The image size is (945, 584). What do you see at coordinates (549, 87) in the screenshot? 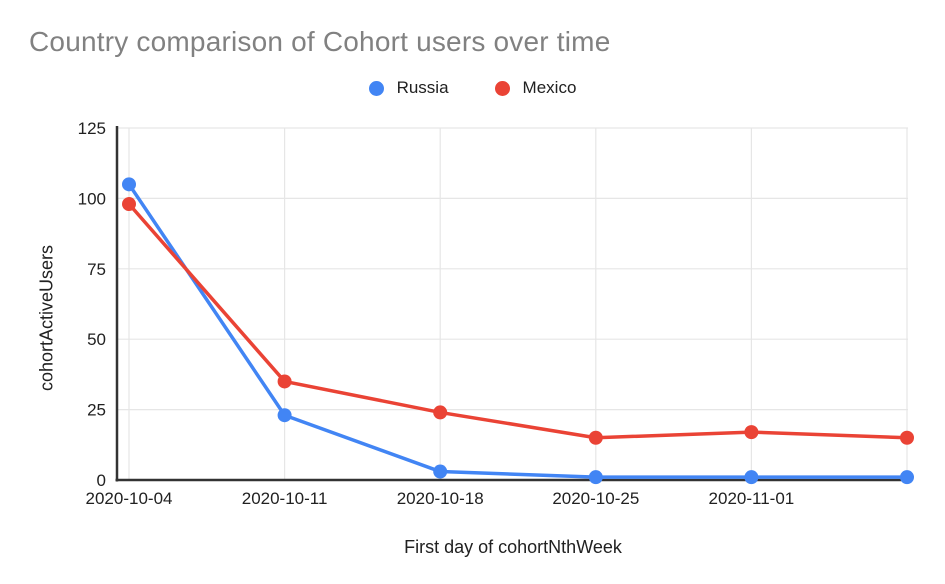
I see `legend-label-mexico: Mexico` at bounding box center [549, 87].